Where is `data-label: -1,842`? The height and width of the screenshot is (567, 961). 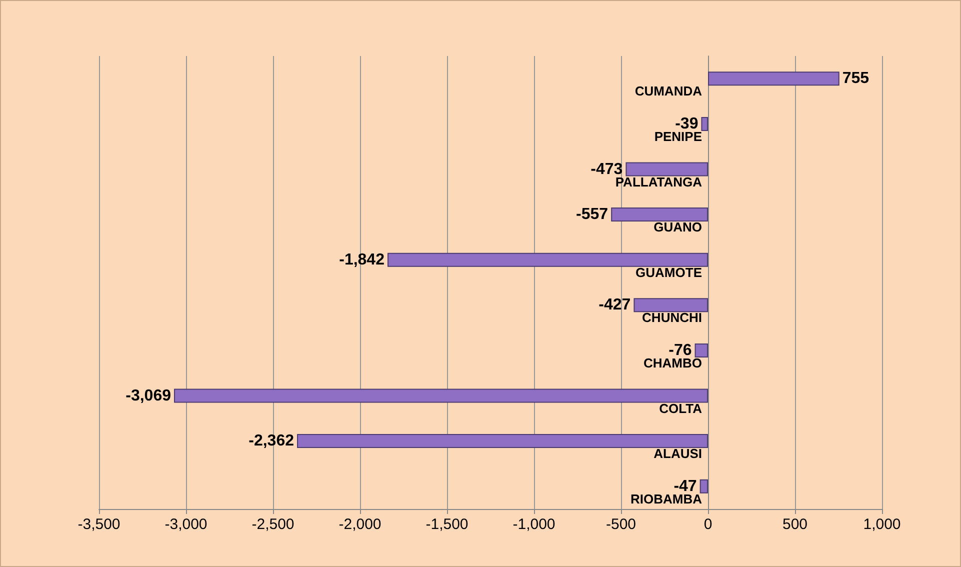 data-label: -1,842 is located at coordinates (362, 259).